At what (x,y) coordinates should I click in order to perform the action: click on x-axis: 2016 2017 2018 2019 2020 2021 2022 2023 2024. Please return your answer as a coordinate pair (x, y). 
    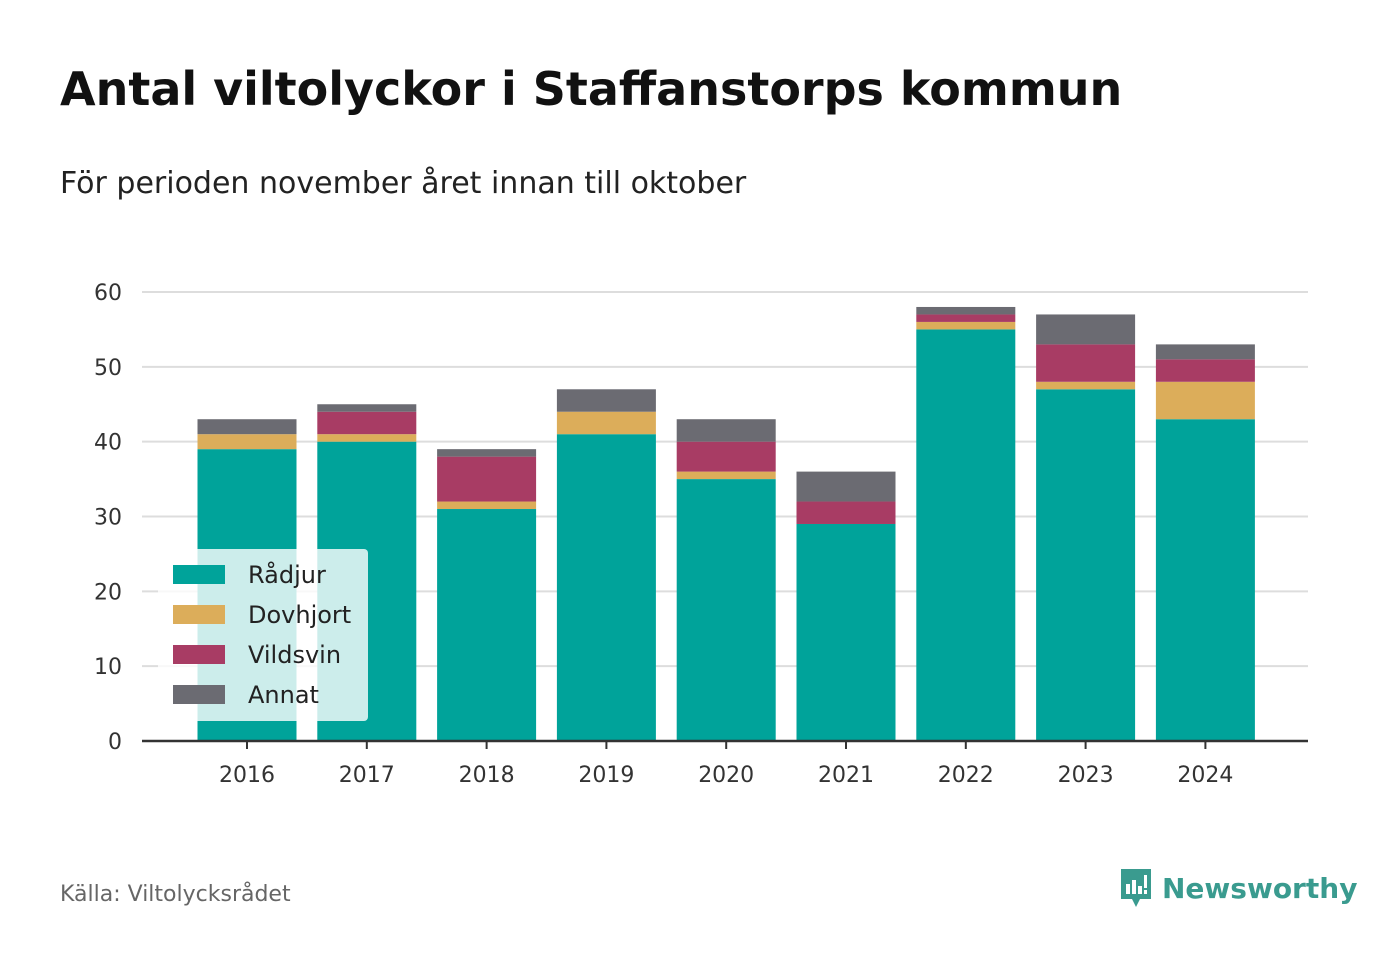
    Looking at the image, I should click on (725, 763).